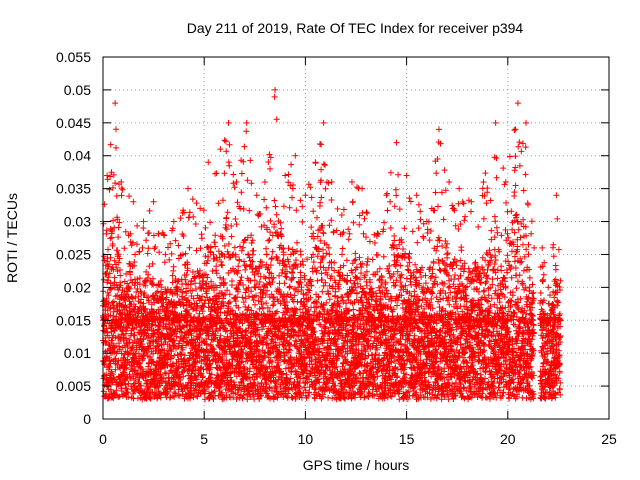 The width and height of the screenshot is (640, 480). Describe the element at coordinates (73, 320) in the screenshot. I see `y-tick-label: 0.015` at that location.